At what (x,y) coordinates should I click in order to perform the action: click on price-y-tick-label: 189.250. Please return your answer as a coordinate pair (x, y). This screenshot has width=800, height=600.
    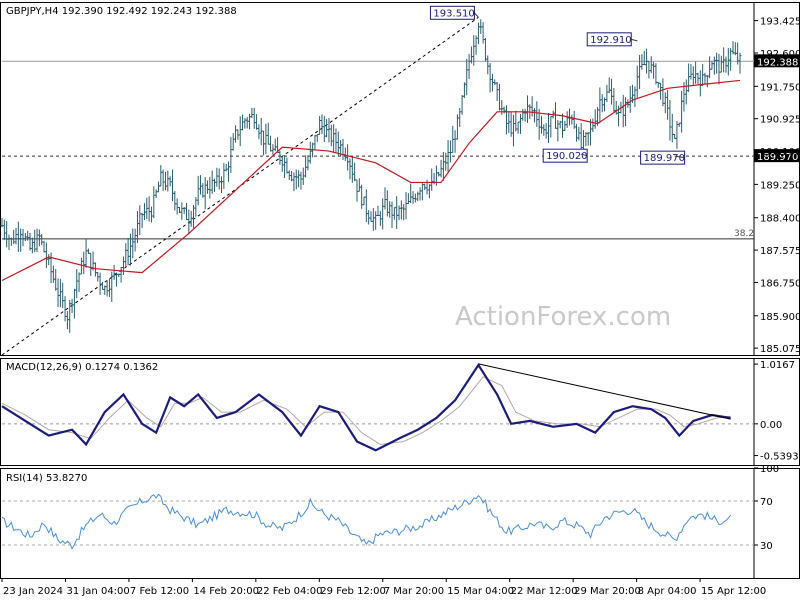
    Looking at the image, I should click on (780, 185).